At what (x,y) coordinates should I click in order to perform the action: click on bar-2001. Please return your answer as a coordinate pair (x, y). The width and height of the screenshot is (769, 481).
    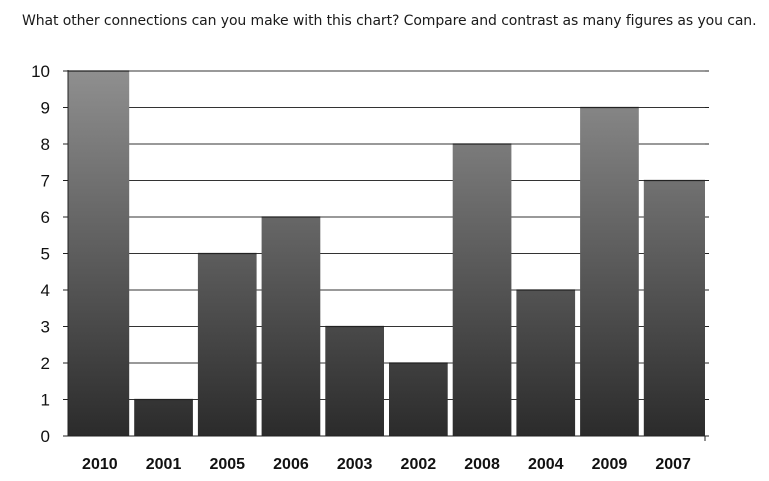
    Looking at the image, I should click on (163, 417).